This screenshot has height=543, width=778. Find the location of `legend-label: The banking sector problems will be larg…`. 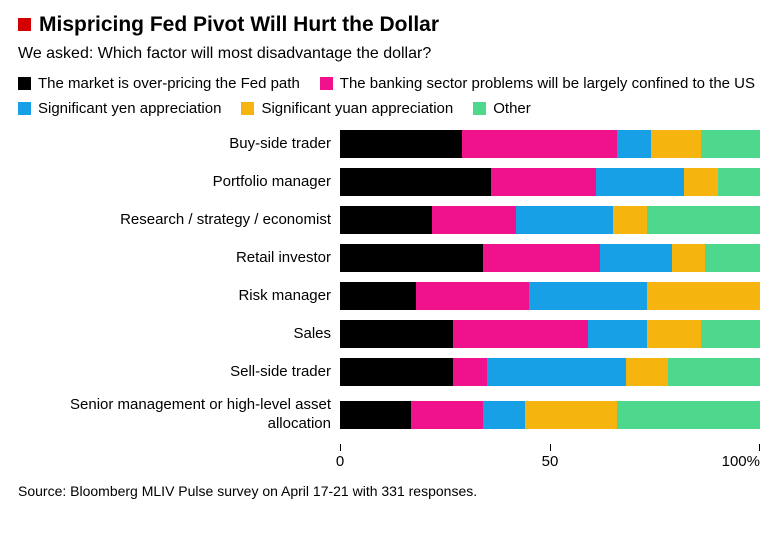

legend-label: The banking sector problems will be larg… is located at coordinates (547, 84).